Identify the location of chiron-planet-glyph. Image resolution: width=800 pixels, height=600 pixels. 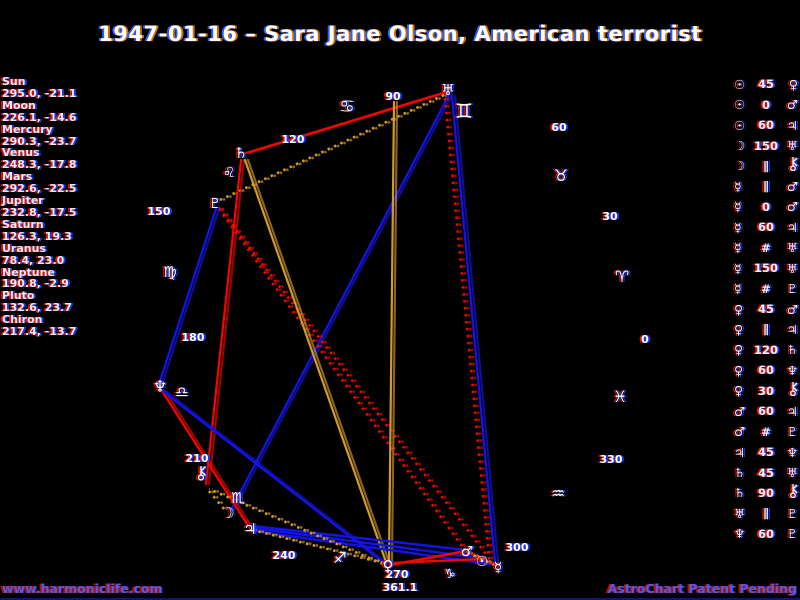
(201, 473).